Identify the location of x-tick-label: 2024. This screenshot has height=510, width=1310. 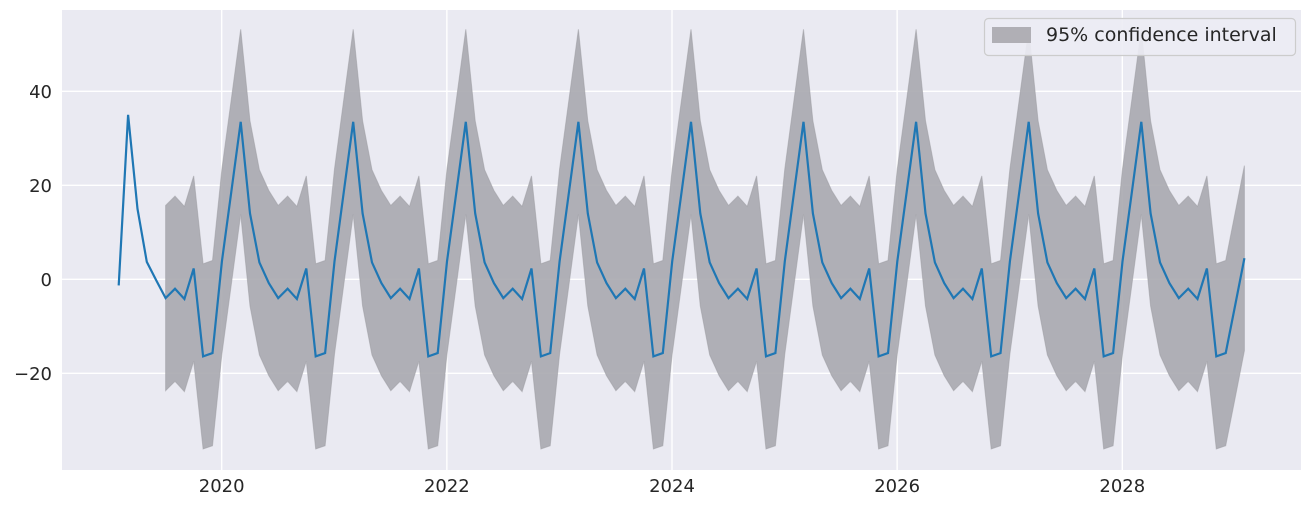
(672, 486).